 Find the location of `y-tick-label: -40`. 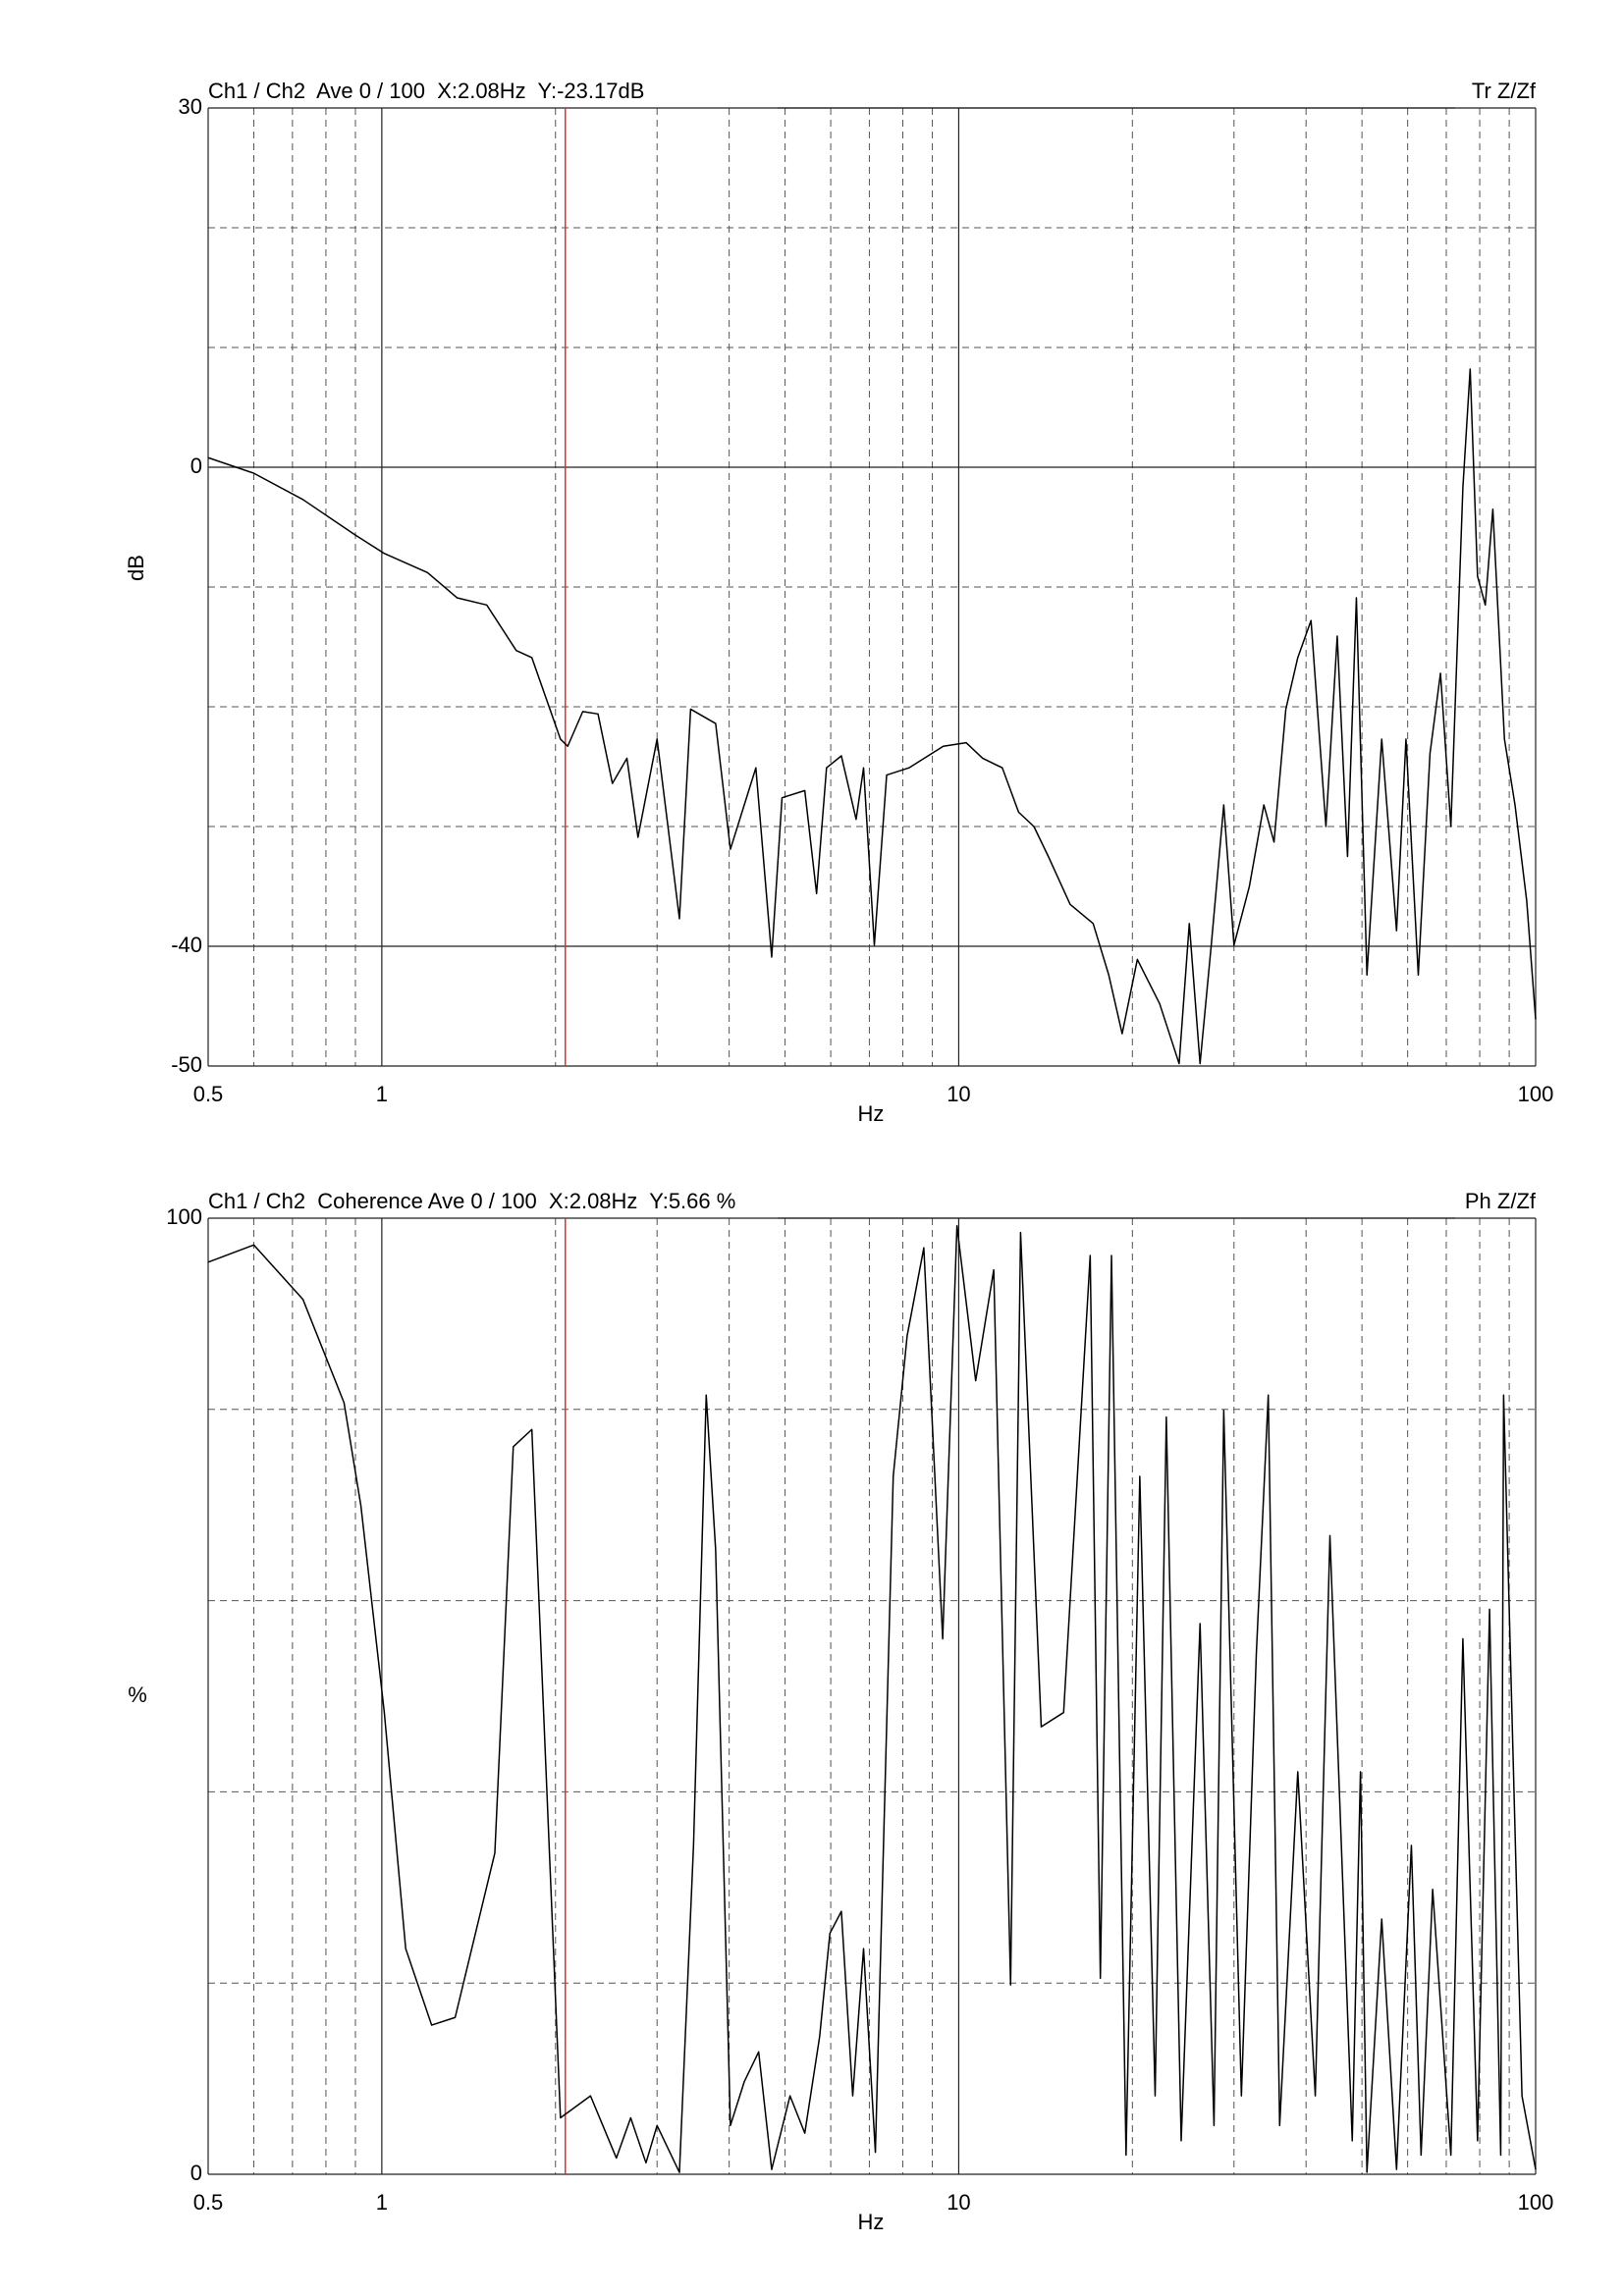

y-tick-label: -40 is located at coordinates (186, 945).